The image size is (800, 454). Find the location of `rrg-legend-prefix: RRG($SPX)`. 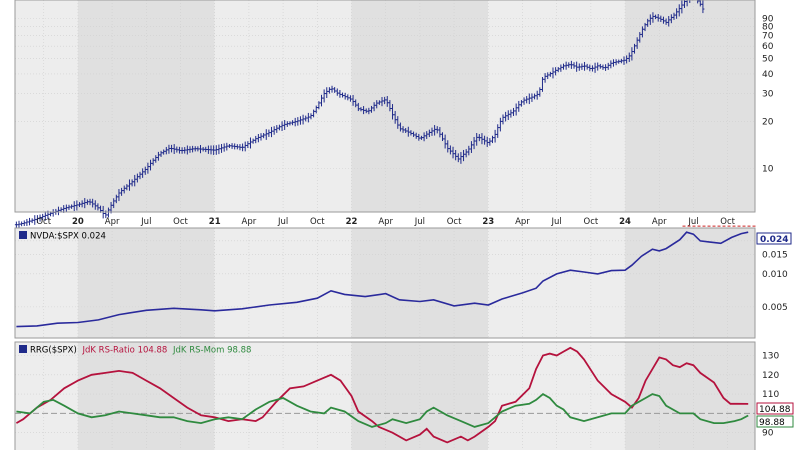

rrg-legend-prefix: RRG($SPX) is located at coordinates (53, 351).